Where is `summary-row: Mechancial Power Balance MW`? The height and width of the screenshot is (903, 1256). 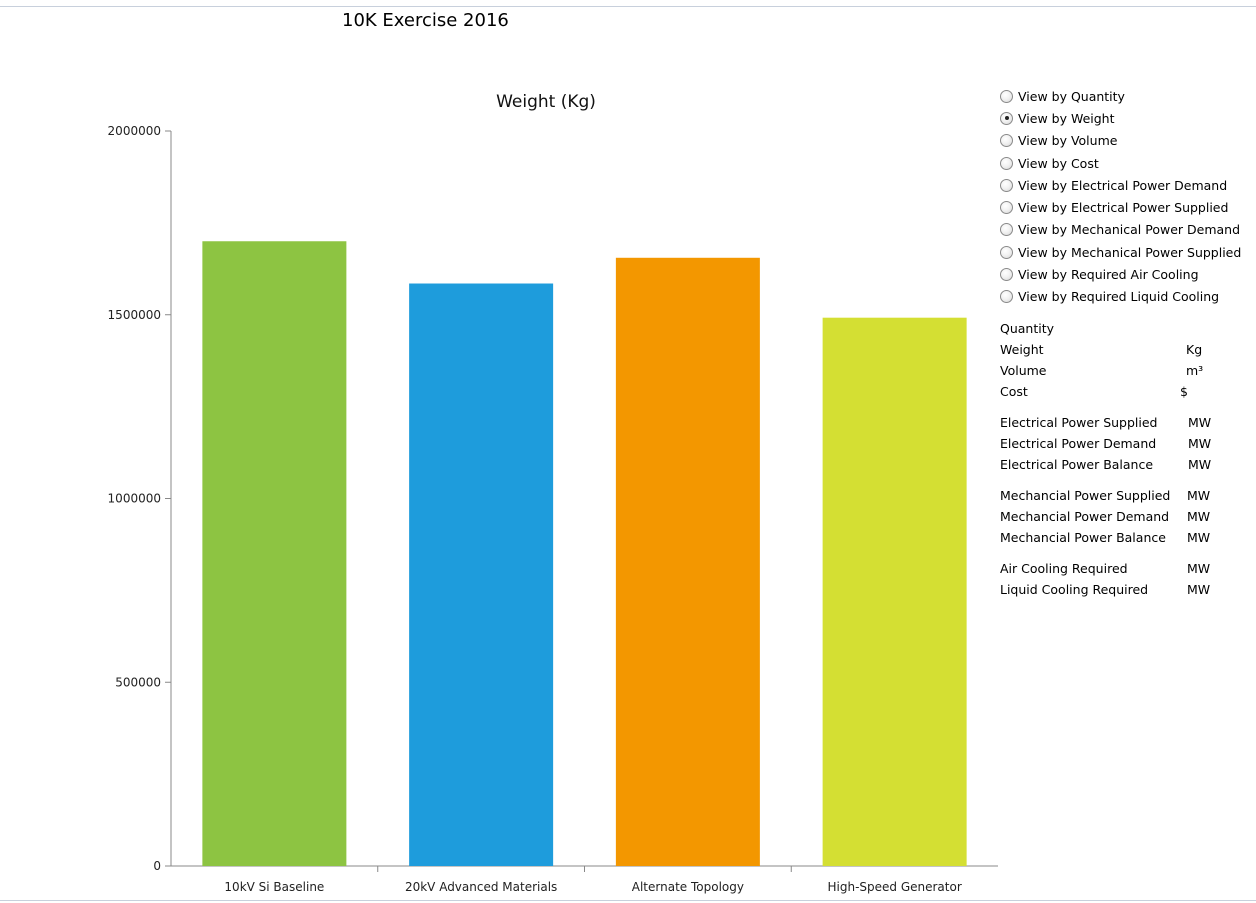
summary-row: Mechancial Power Balance MW is located at coordinates (1125, 537).